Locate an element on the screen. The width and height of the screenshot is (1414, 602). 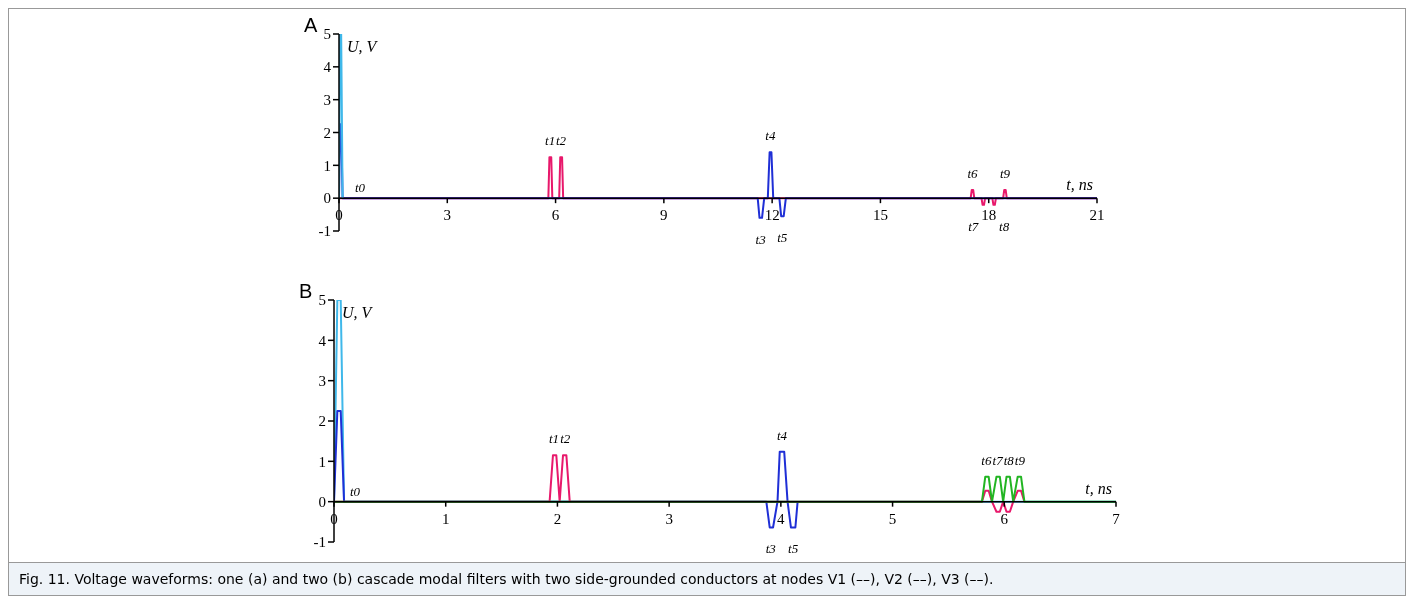
caption: Fig. 11. Voltage waveforms: one (a) and two (b) cascade modal filters with two side-grounded conductors at nodes V1 (––), V2 (––), V3 (––). is located at coordinates (707, 578).